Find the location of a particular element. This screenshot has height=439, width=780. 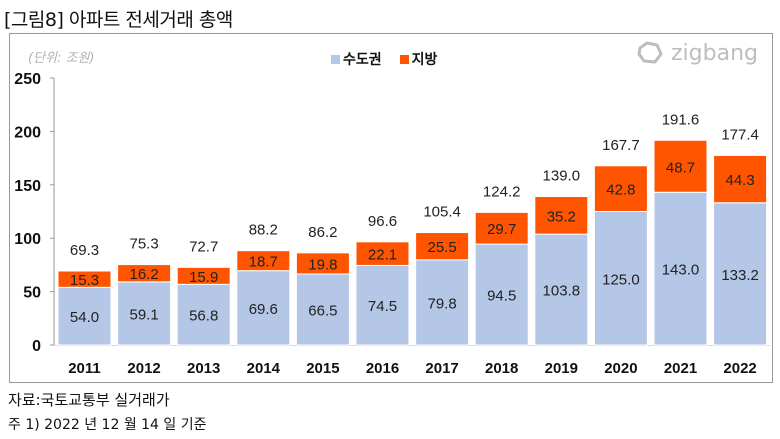

data-label-capital: 69.6 is located at coordinates (263, 309).